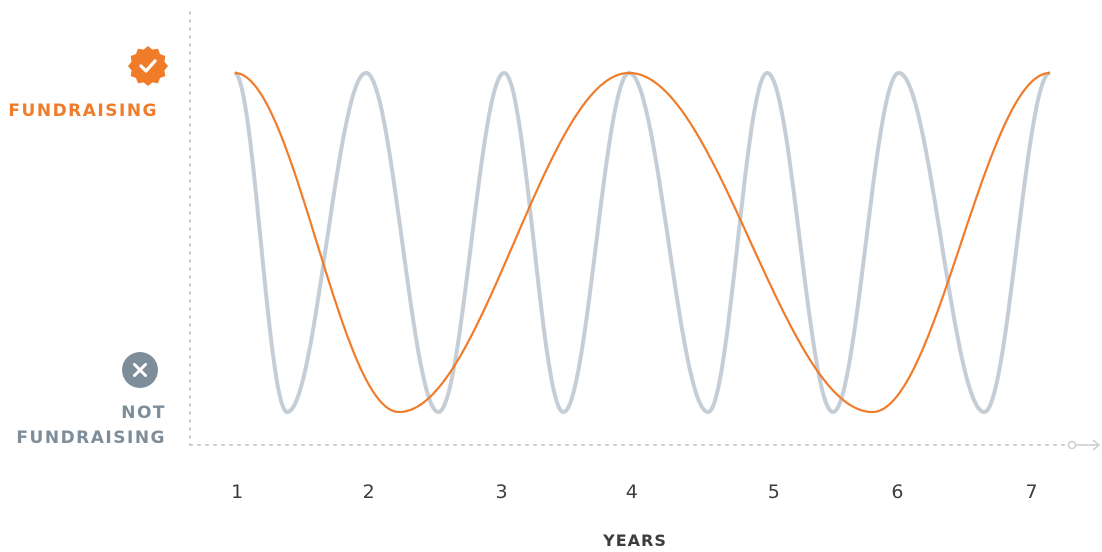 This screenshot has height=552, width=1102. I want to click on check-badge-icon, so click(148, 66).